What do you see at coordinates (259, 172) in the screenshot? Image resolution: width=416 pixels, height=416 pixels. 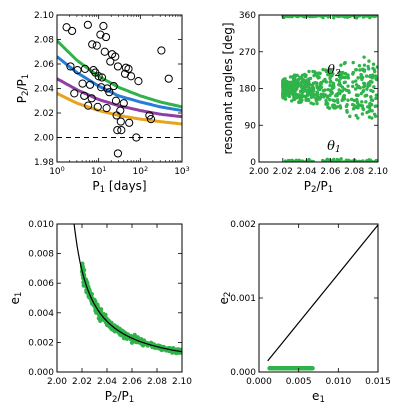 I see `x-tick-label: 2.00` at bounding box center [259, 172].